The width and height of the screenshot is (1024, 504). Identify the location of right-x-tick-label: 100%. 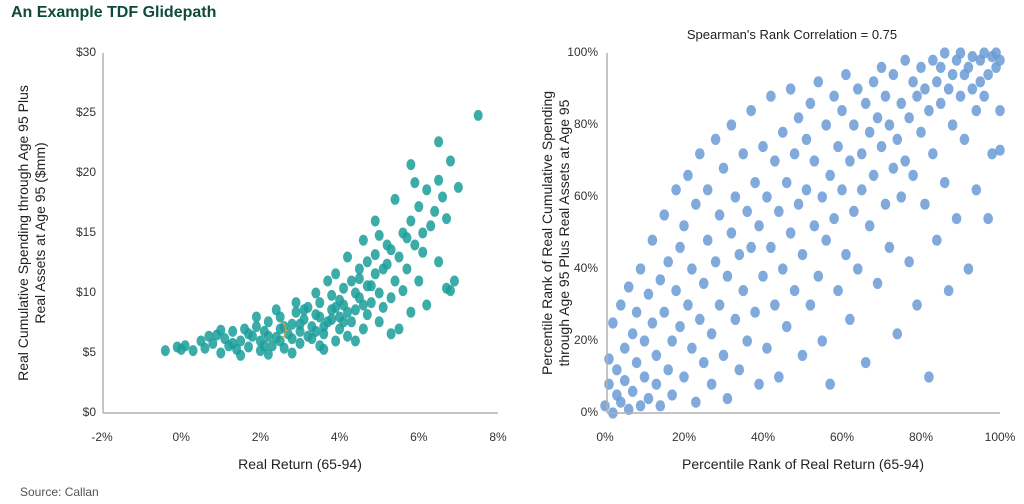
(1000, 437).